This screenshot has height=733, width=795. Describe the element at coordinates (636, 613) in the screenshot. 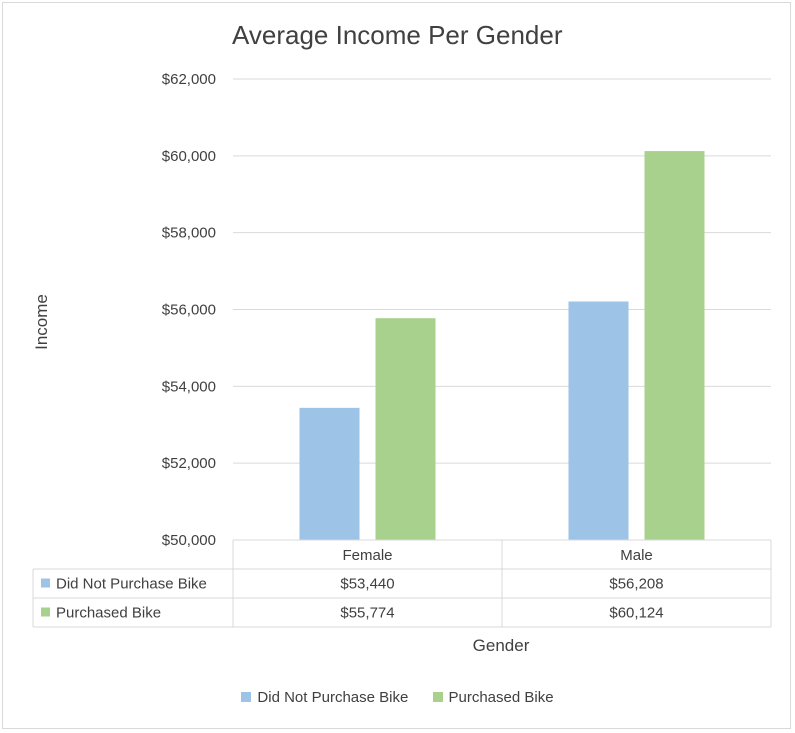

I see `table-value: $60,124` at that location.